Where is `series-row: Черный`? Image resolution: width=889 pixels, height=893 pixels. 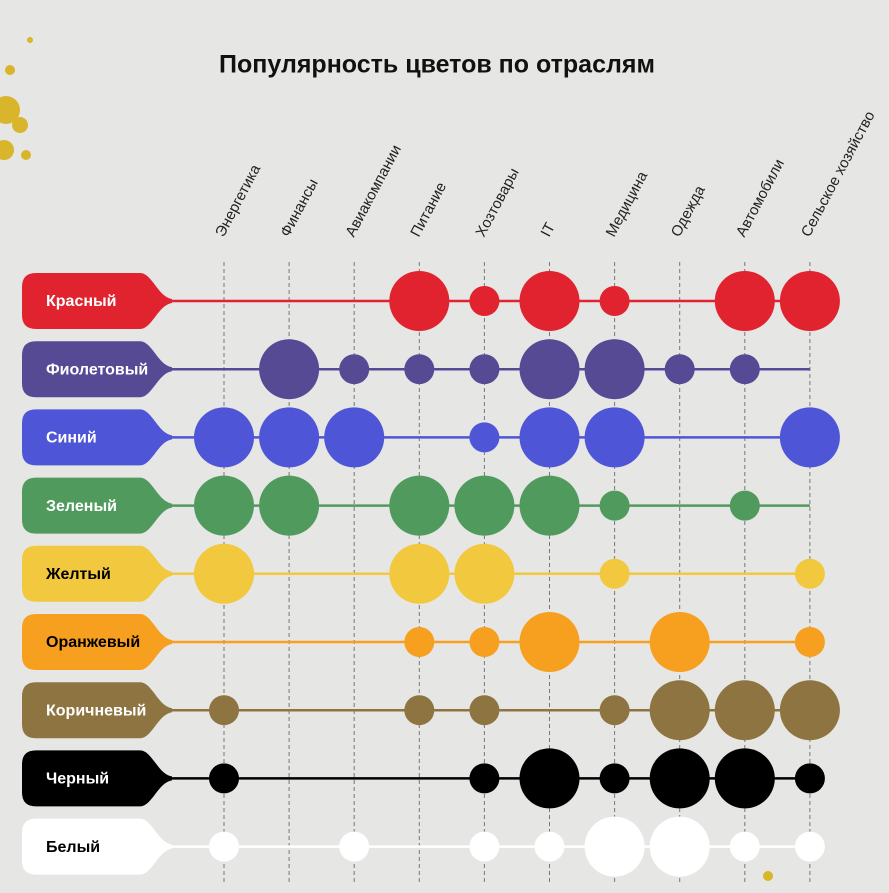
series-row: Черный is located at coordinates (423, 778).